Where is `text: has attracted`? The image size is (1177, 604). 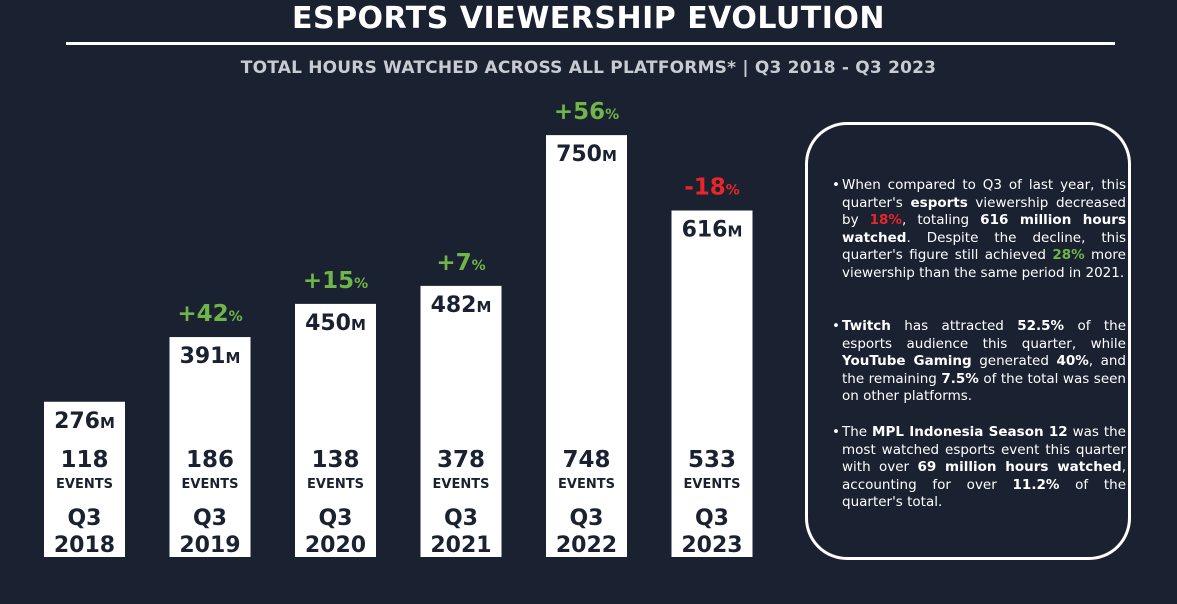
text: has attracted is located at coordinates (954, 326).